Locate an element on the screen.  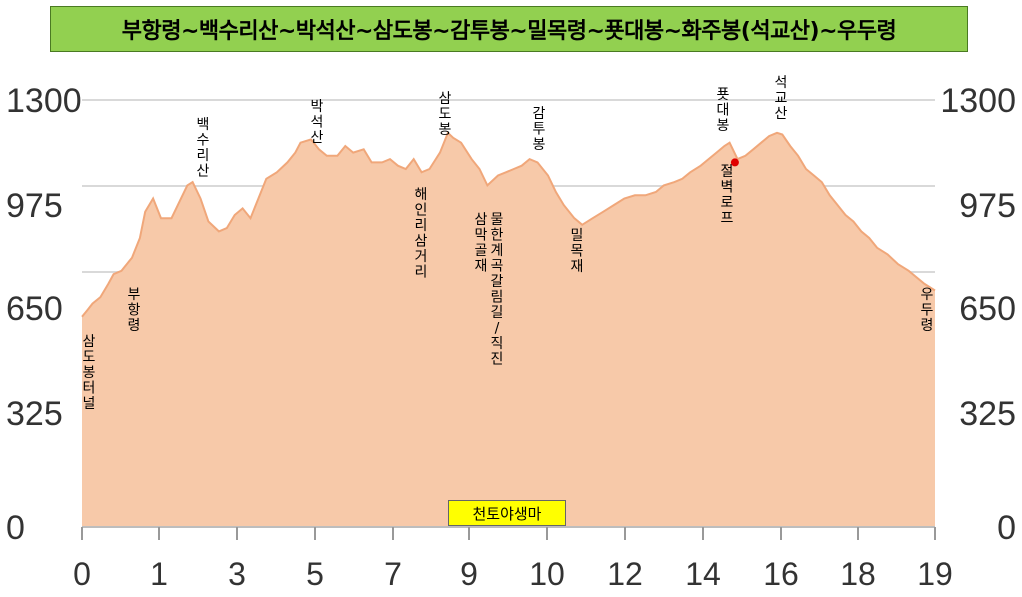
y-tick-label-right: 975 is located at coordinates (987, 206).